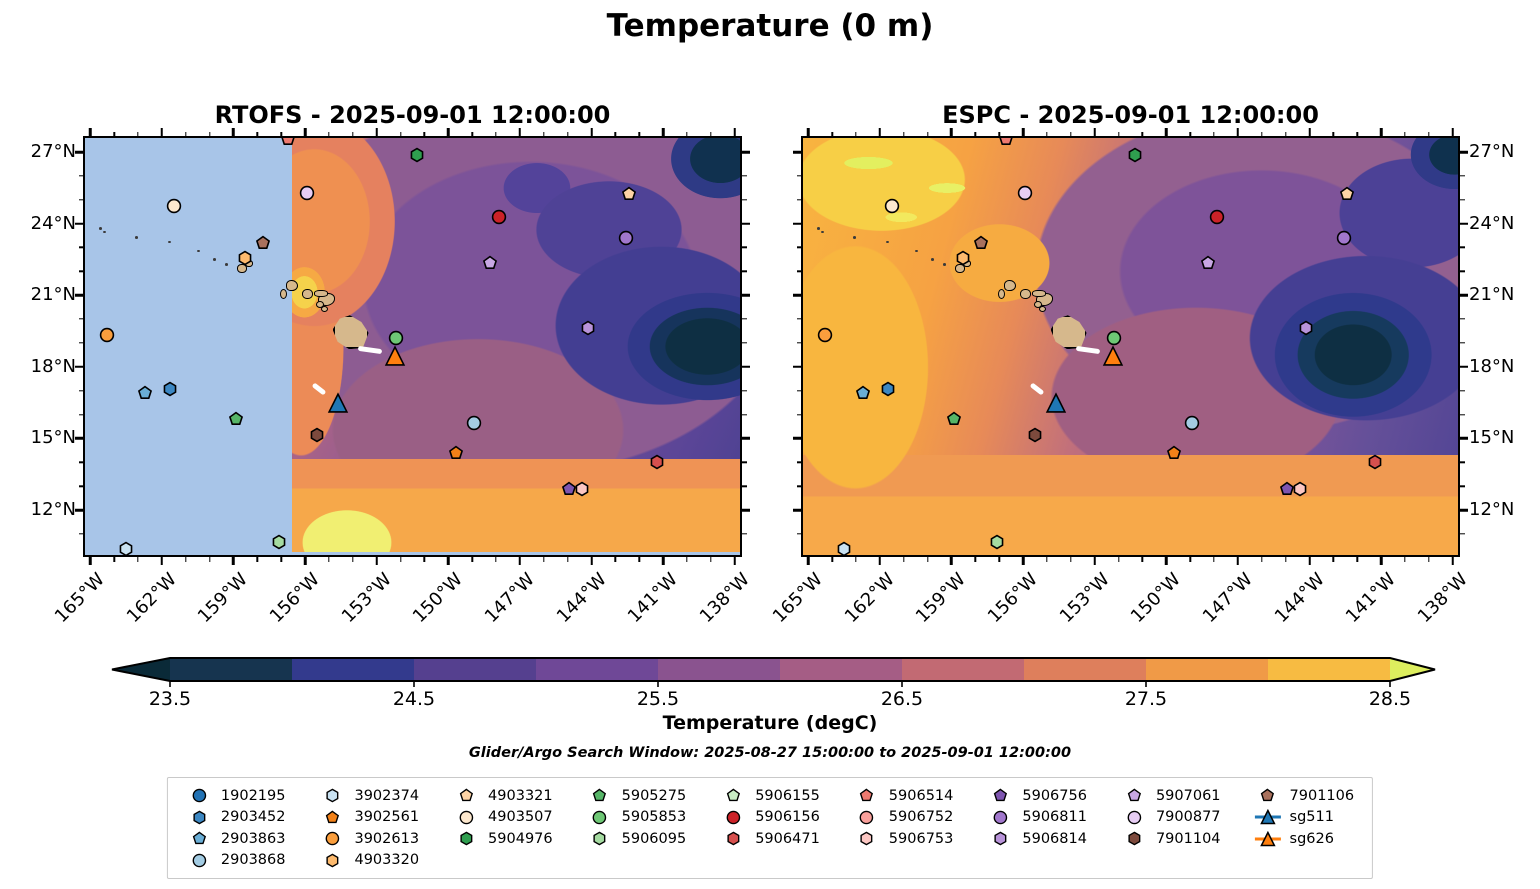 The width and height of the screenshot is (1540, 889). Describe the element at coordinates (414, 699) in the screenshot. I see `colorbar-tick-label: 24.5` at that location.